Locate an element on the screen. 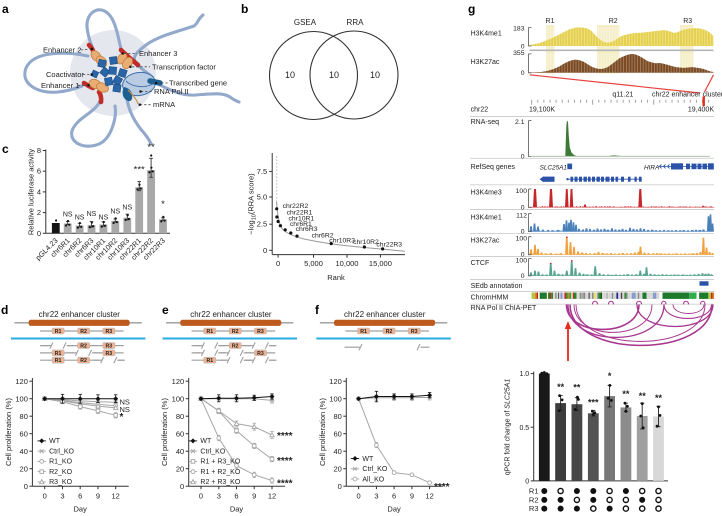  svg-text: CTCF is located at coordinates (480, 263).